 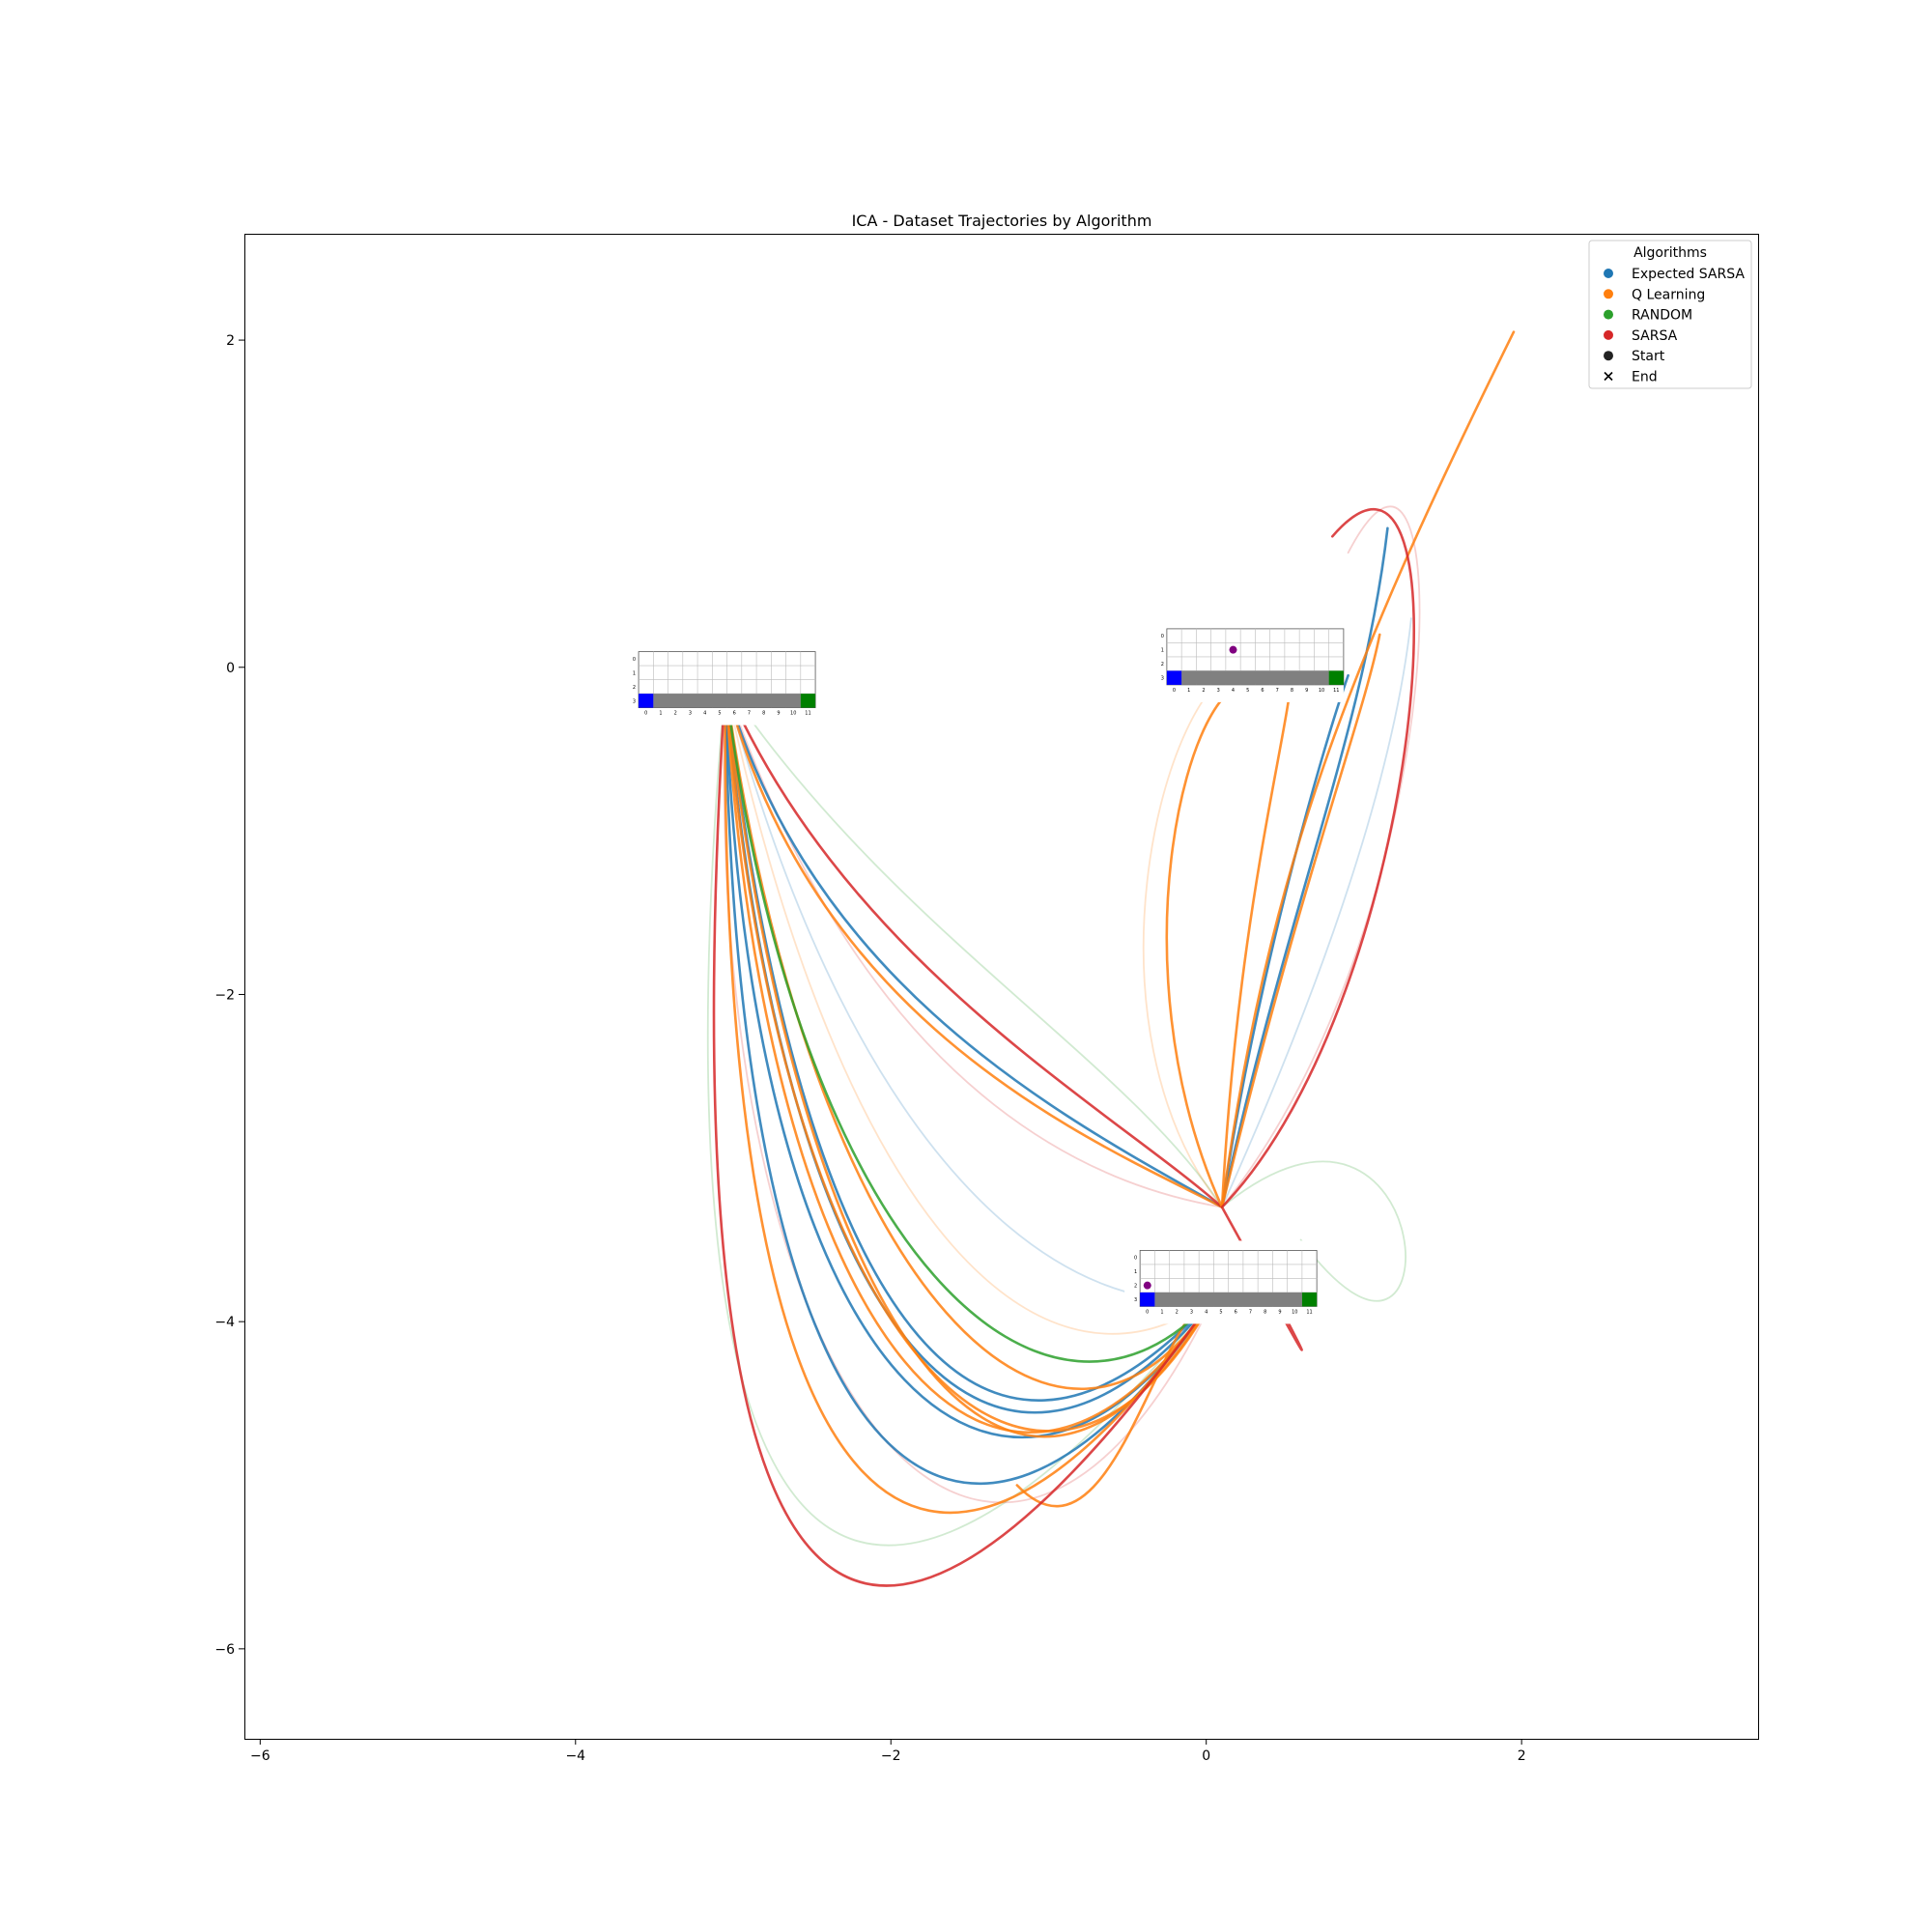 I want to click on legend-box, so click(x=1670, y=314).